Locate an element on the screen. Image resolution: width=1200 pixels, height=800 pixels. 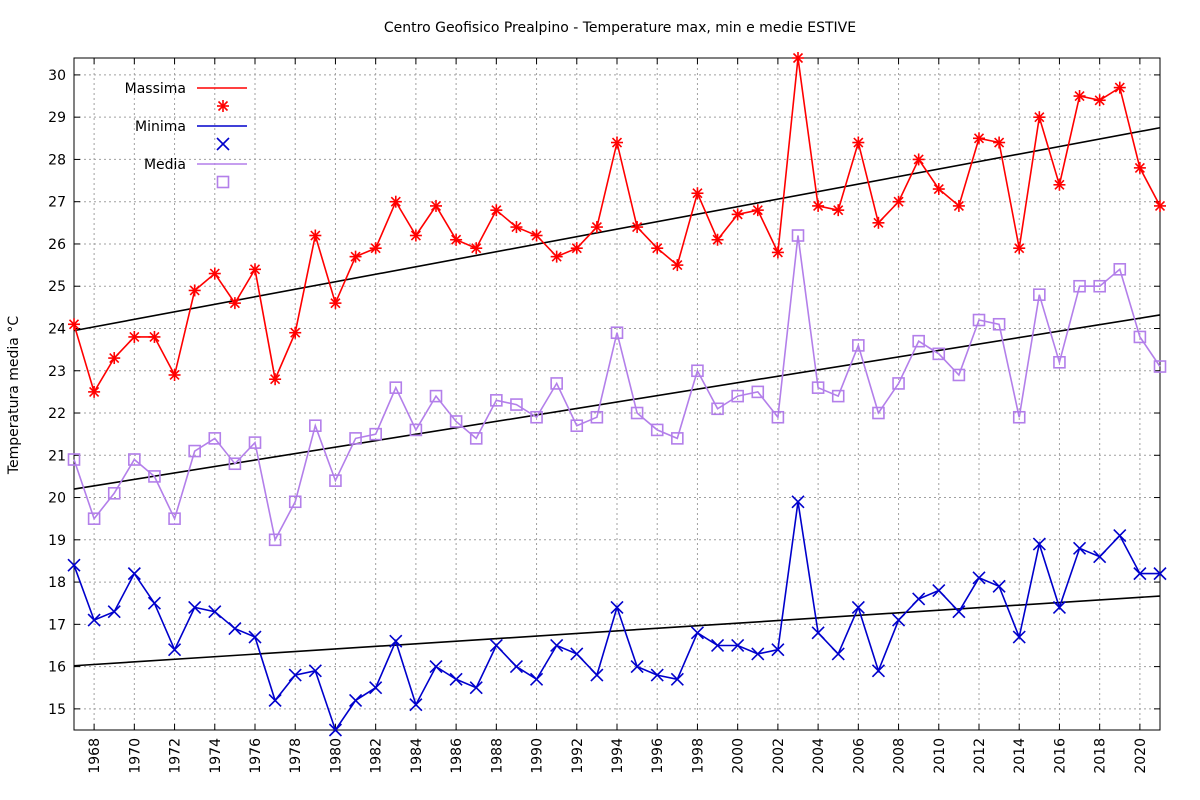
x-tick-label: 1974 is located at coordinates (216, 756).